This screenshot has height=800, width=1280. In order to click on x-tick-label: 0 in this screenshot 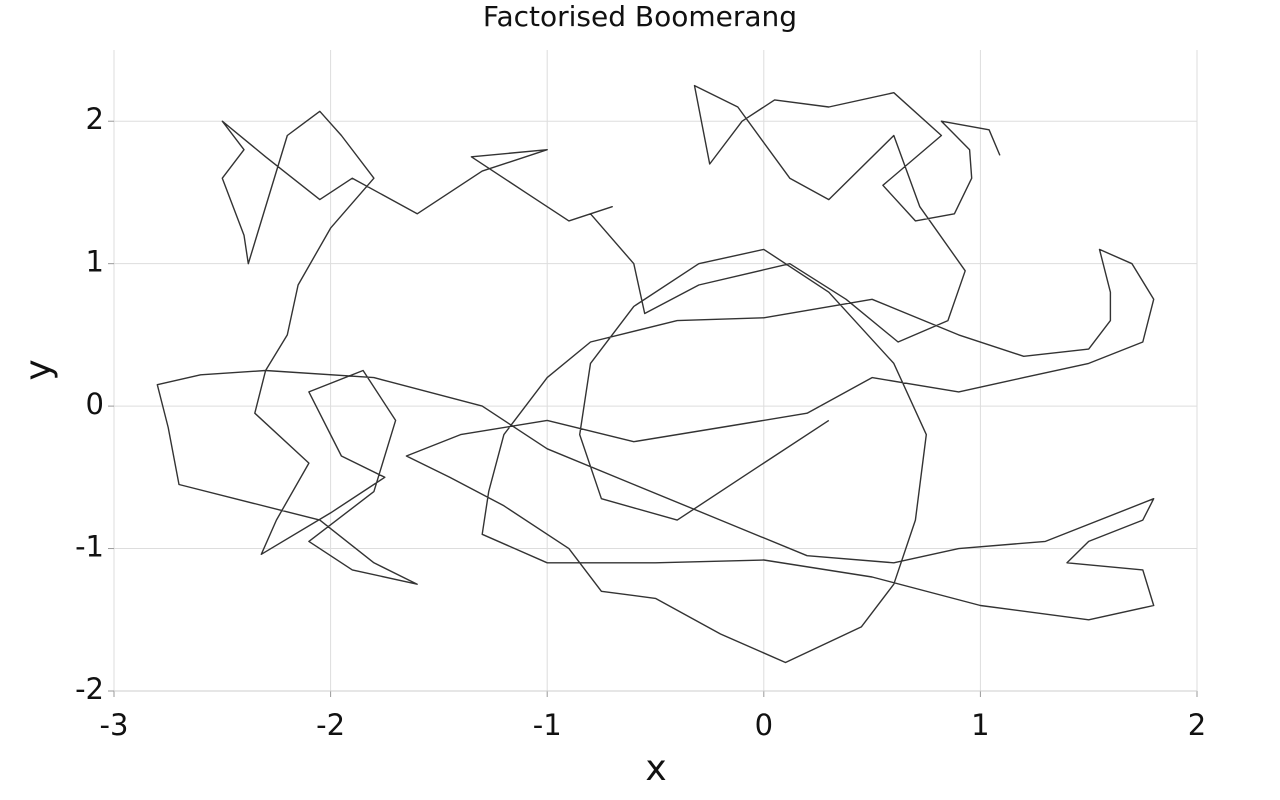, I will do `click(764, 725)`.